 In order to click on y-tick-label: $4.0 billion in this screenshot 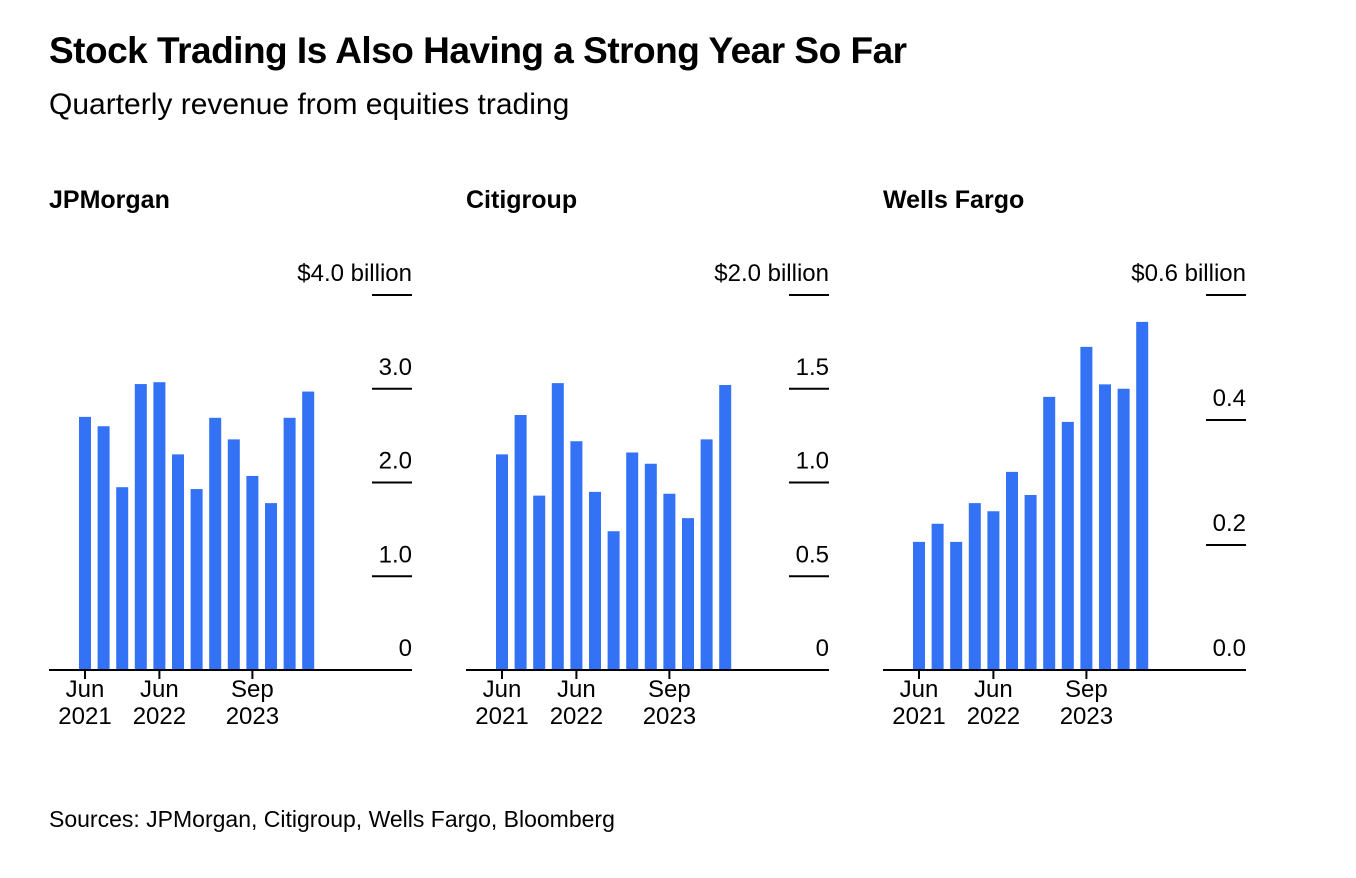, I will do `click(354, 273)`.